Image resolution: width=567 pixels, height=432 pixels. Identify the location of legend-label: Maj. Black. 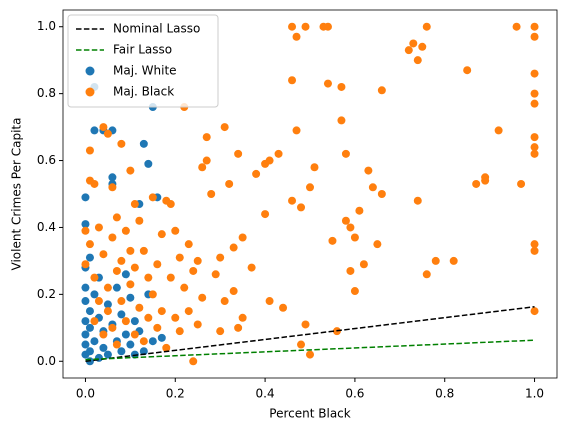
(143, 92).